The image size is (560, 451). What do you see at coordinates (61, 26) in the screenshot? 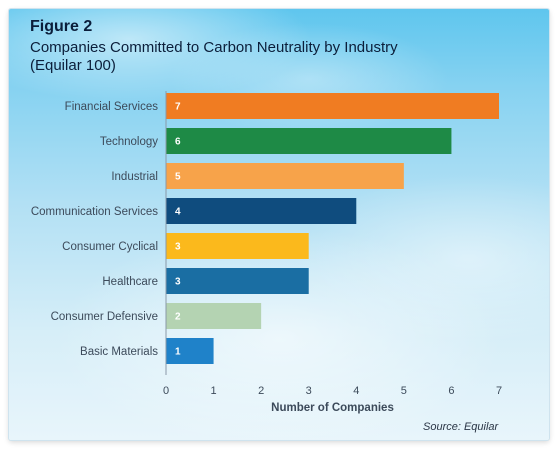
I see `figure-label: Figure 2` at bounding box center [61, 26].